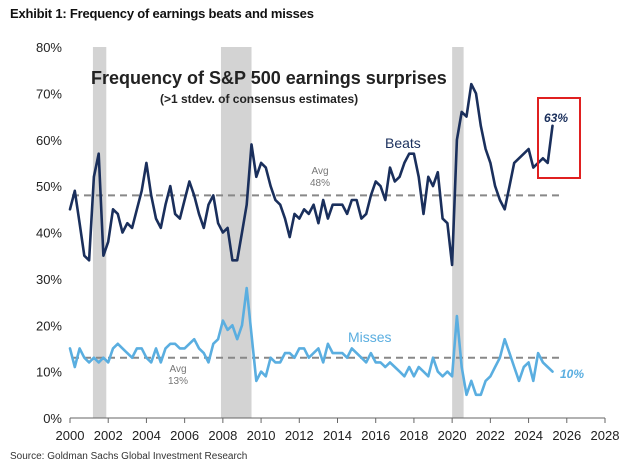 Image resolution: width=640 pixels, height=468 pixels. Describe the element at coordinates (320, 183) in the screenshot. I see `average-label-value: 48%` at that location.